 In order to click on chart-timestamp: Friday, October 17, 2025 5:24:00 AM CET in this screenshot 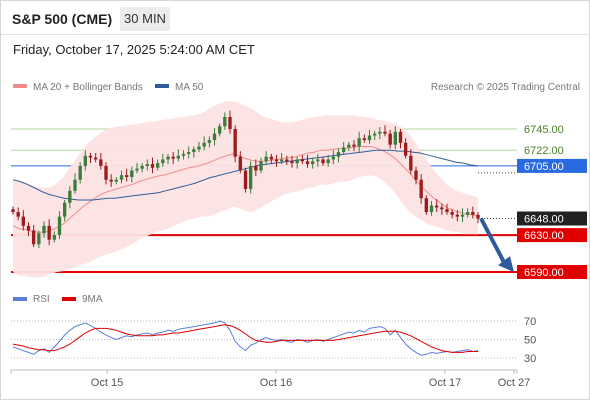, I will do `click(134, 49)`.